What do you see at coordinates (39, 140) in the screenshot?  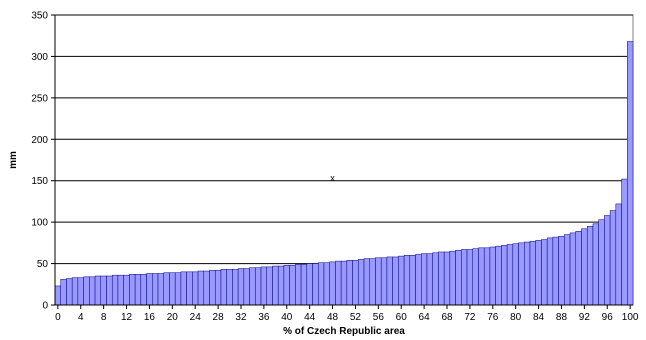 I see `y-tick-label: 200` at bounding box center [39, 140].